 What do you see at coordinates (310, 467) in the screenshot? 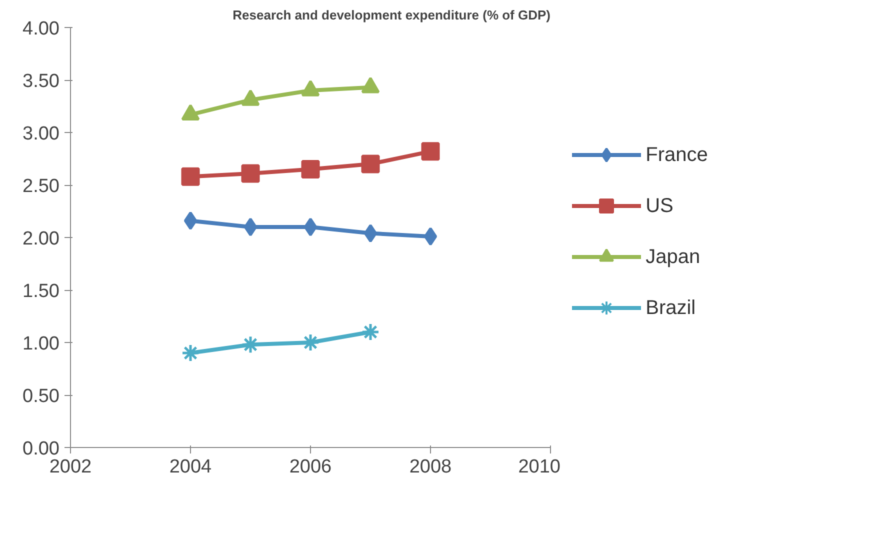
I see `x-tick-label: 2006` at bounding box center [310, 467].